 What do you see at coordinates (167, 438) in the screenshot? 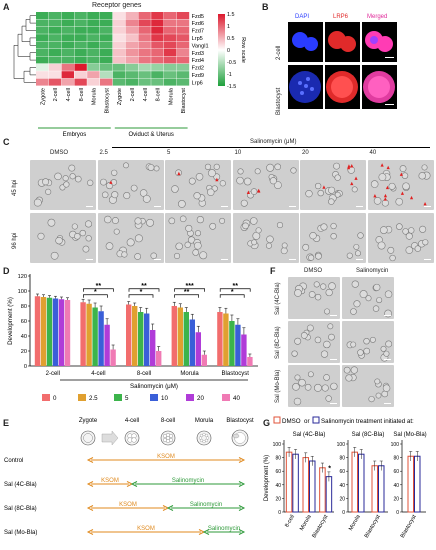
I see `cell` at bounding box center [167, 438].